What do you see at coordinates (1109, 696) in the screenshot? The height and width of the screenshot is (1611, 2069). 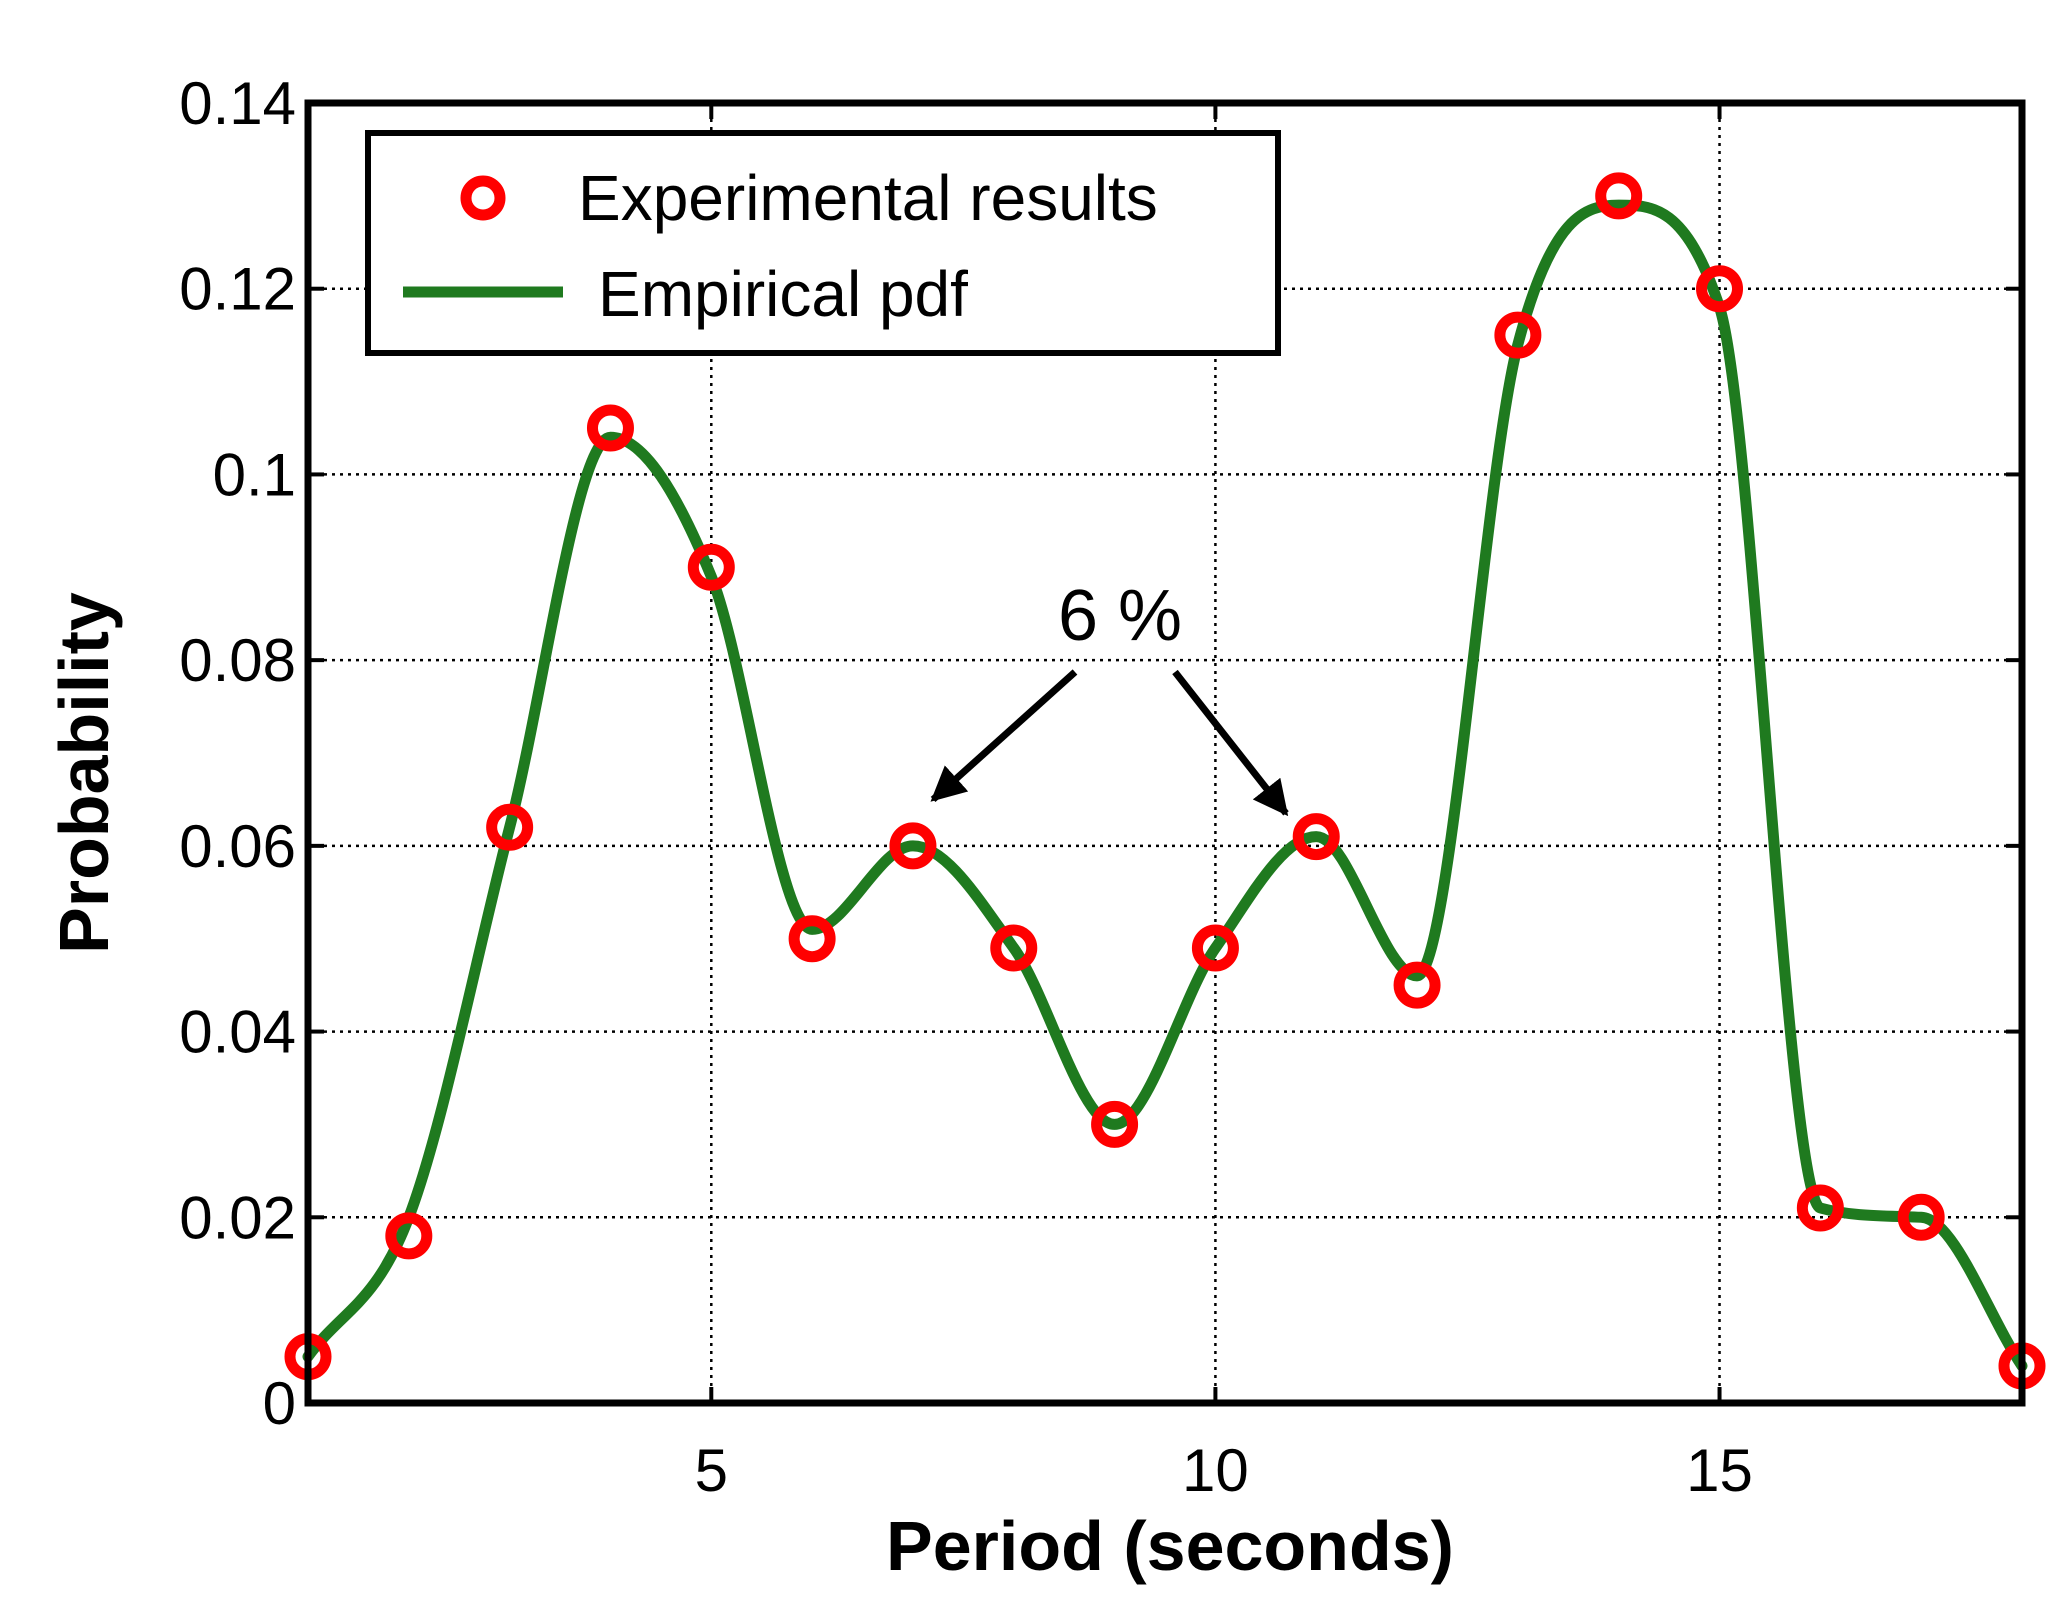 I see `annotation: 6 %` at bounding box center [1109, 696].